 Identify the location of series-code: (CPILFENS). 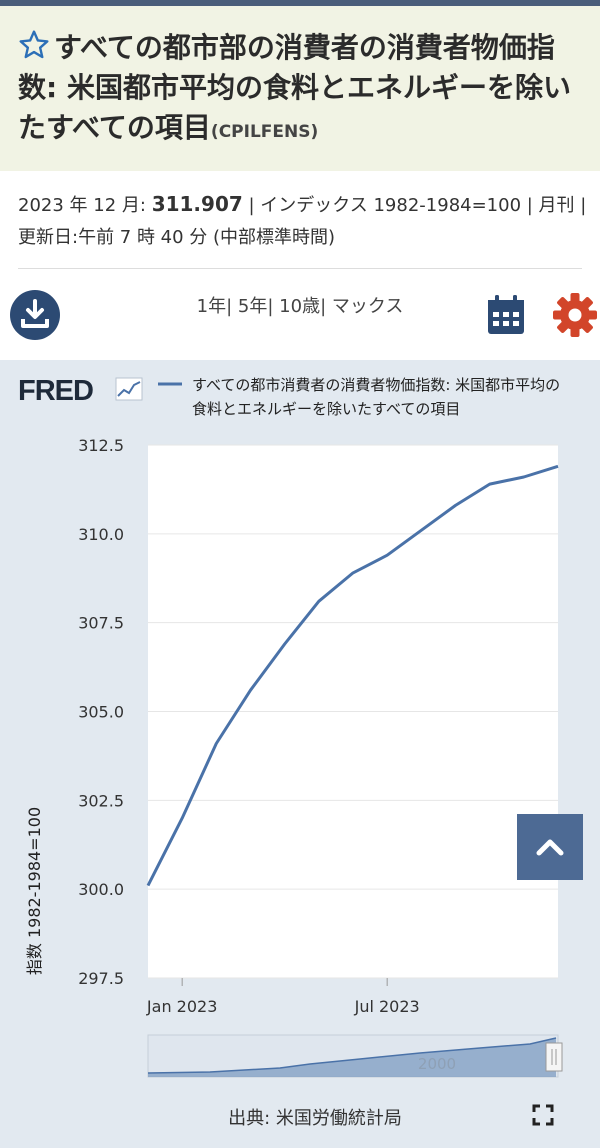
(264, 132).